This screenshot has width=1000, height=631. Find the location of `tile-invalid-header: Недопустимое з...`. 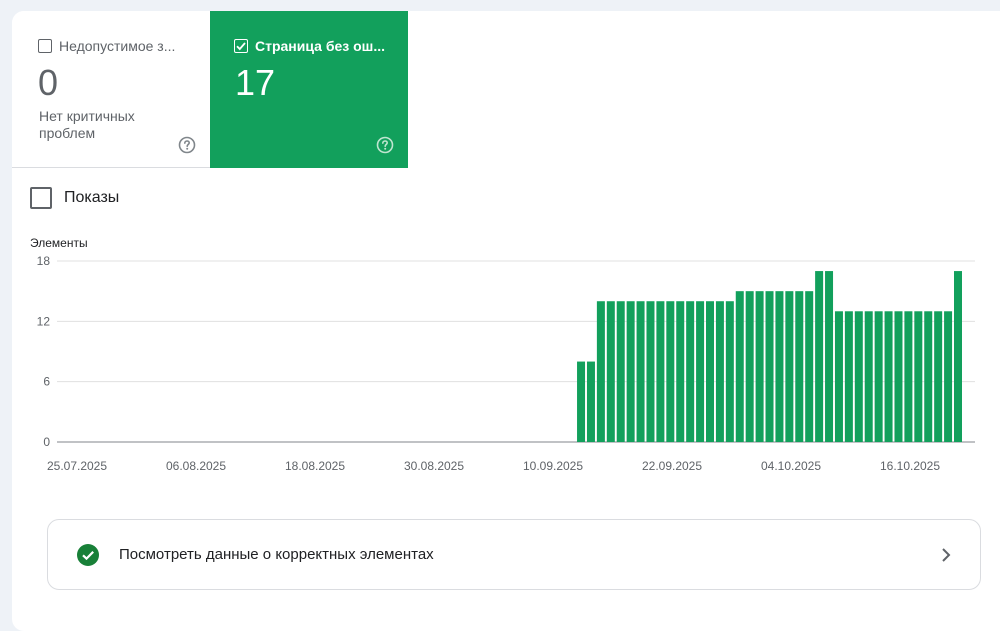

tile-invalid-header: Недопустимое з... is located at coordinates (106, 46).